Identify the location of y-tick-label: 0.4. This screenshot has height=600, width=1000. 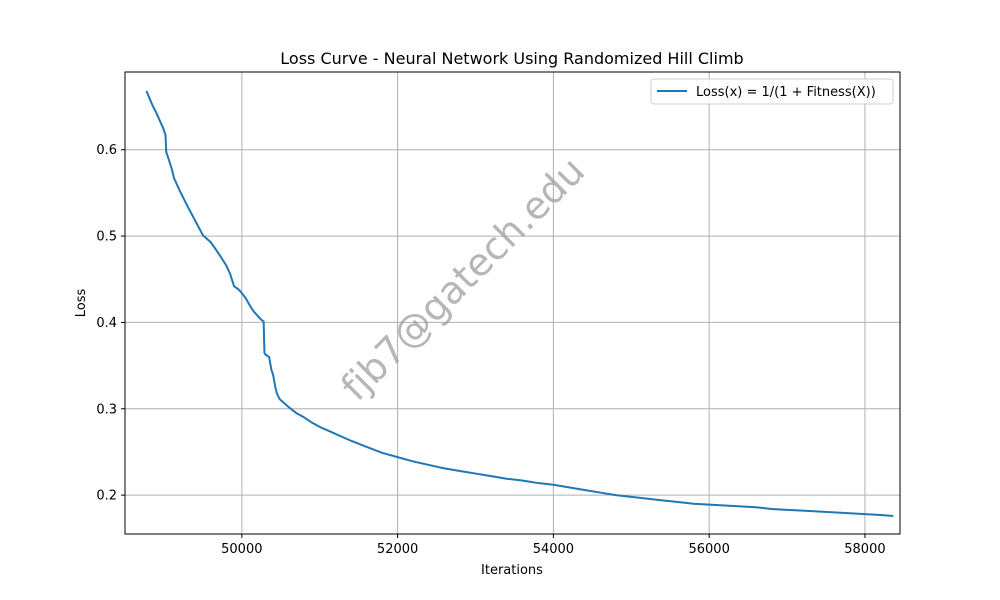
(106, 323).